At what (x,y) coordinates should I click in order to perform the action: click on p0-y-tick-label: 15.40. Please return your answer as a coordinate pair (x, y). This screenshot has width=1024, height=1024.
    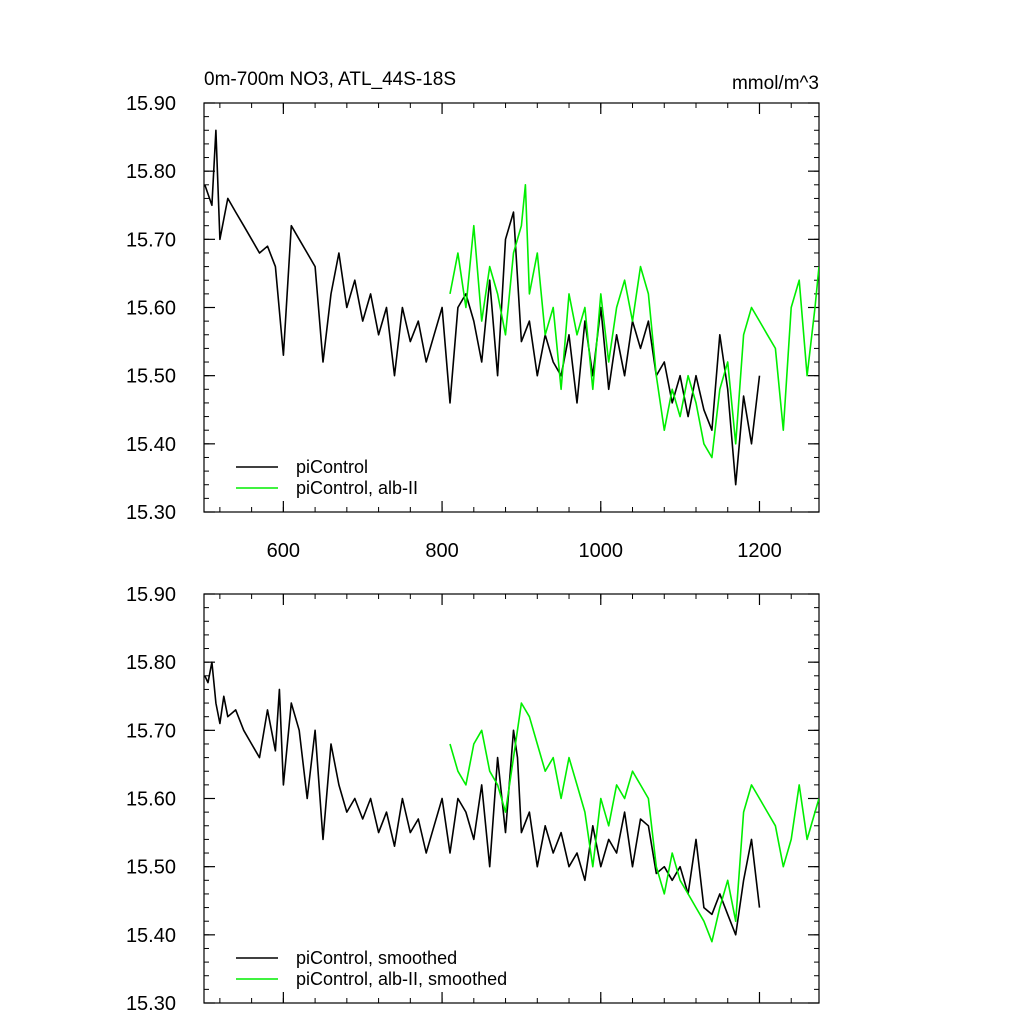
    Looking at the image, I should click on (151, 445).